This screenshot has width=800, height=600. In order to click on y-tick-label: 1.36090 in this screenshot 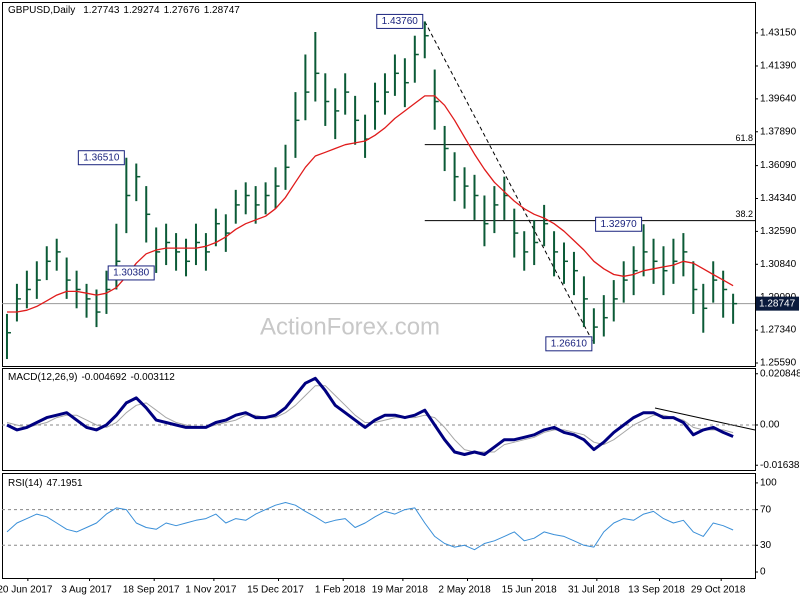, I will do `click(778, 165)`.